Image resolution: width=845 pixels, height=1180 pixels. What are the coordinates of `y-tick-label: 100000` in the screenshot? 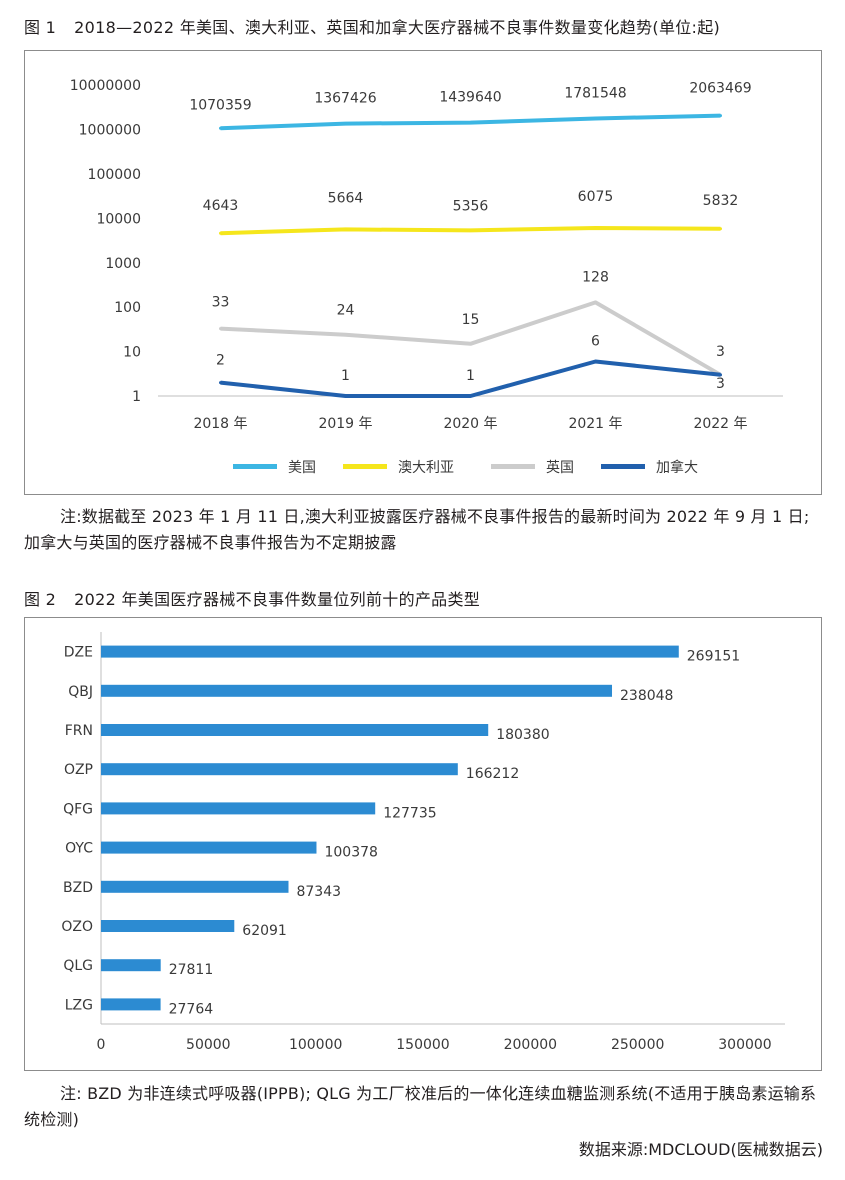 It's located at (114, 175).